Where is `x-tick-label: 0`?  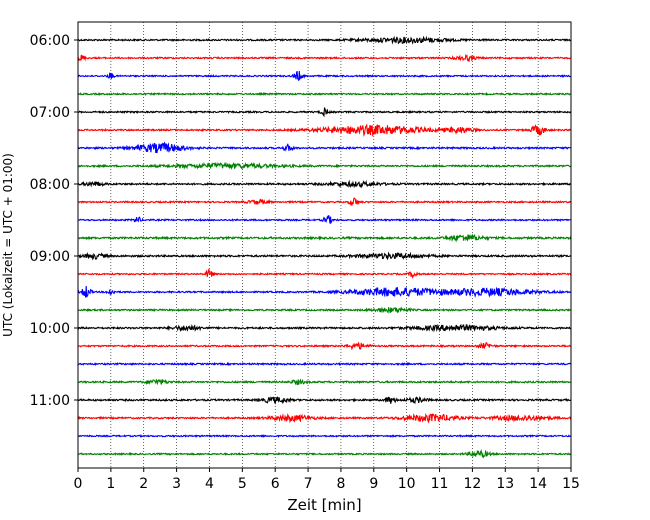 x-tick-label: 0 is located at coordinates (78, 484).